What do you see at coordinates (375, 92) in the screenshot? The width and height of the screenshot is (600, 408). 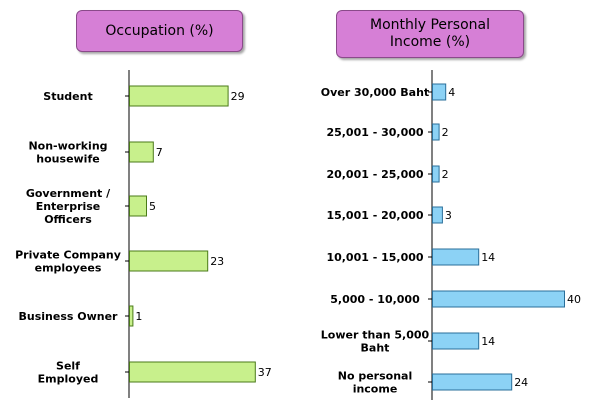 I see `income-category-label: Over 30,000 Baht` at bounding box center [375, 92].